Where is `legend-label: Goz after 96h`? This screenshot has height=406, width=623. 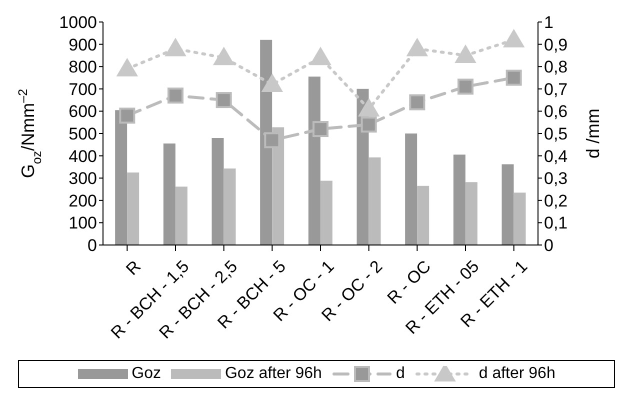
legend-label: Goz after 96h is located at coordinates (273, 374).